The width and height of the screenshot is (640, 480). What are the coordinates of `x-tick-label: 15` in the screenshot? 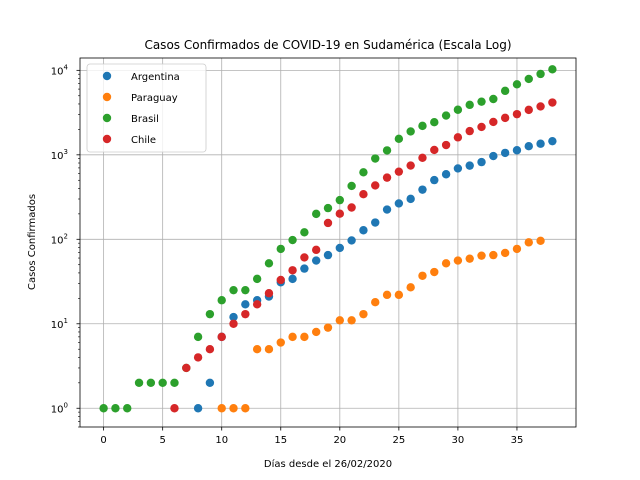 It's located at (280, 440).